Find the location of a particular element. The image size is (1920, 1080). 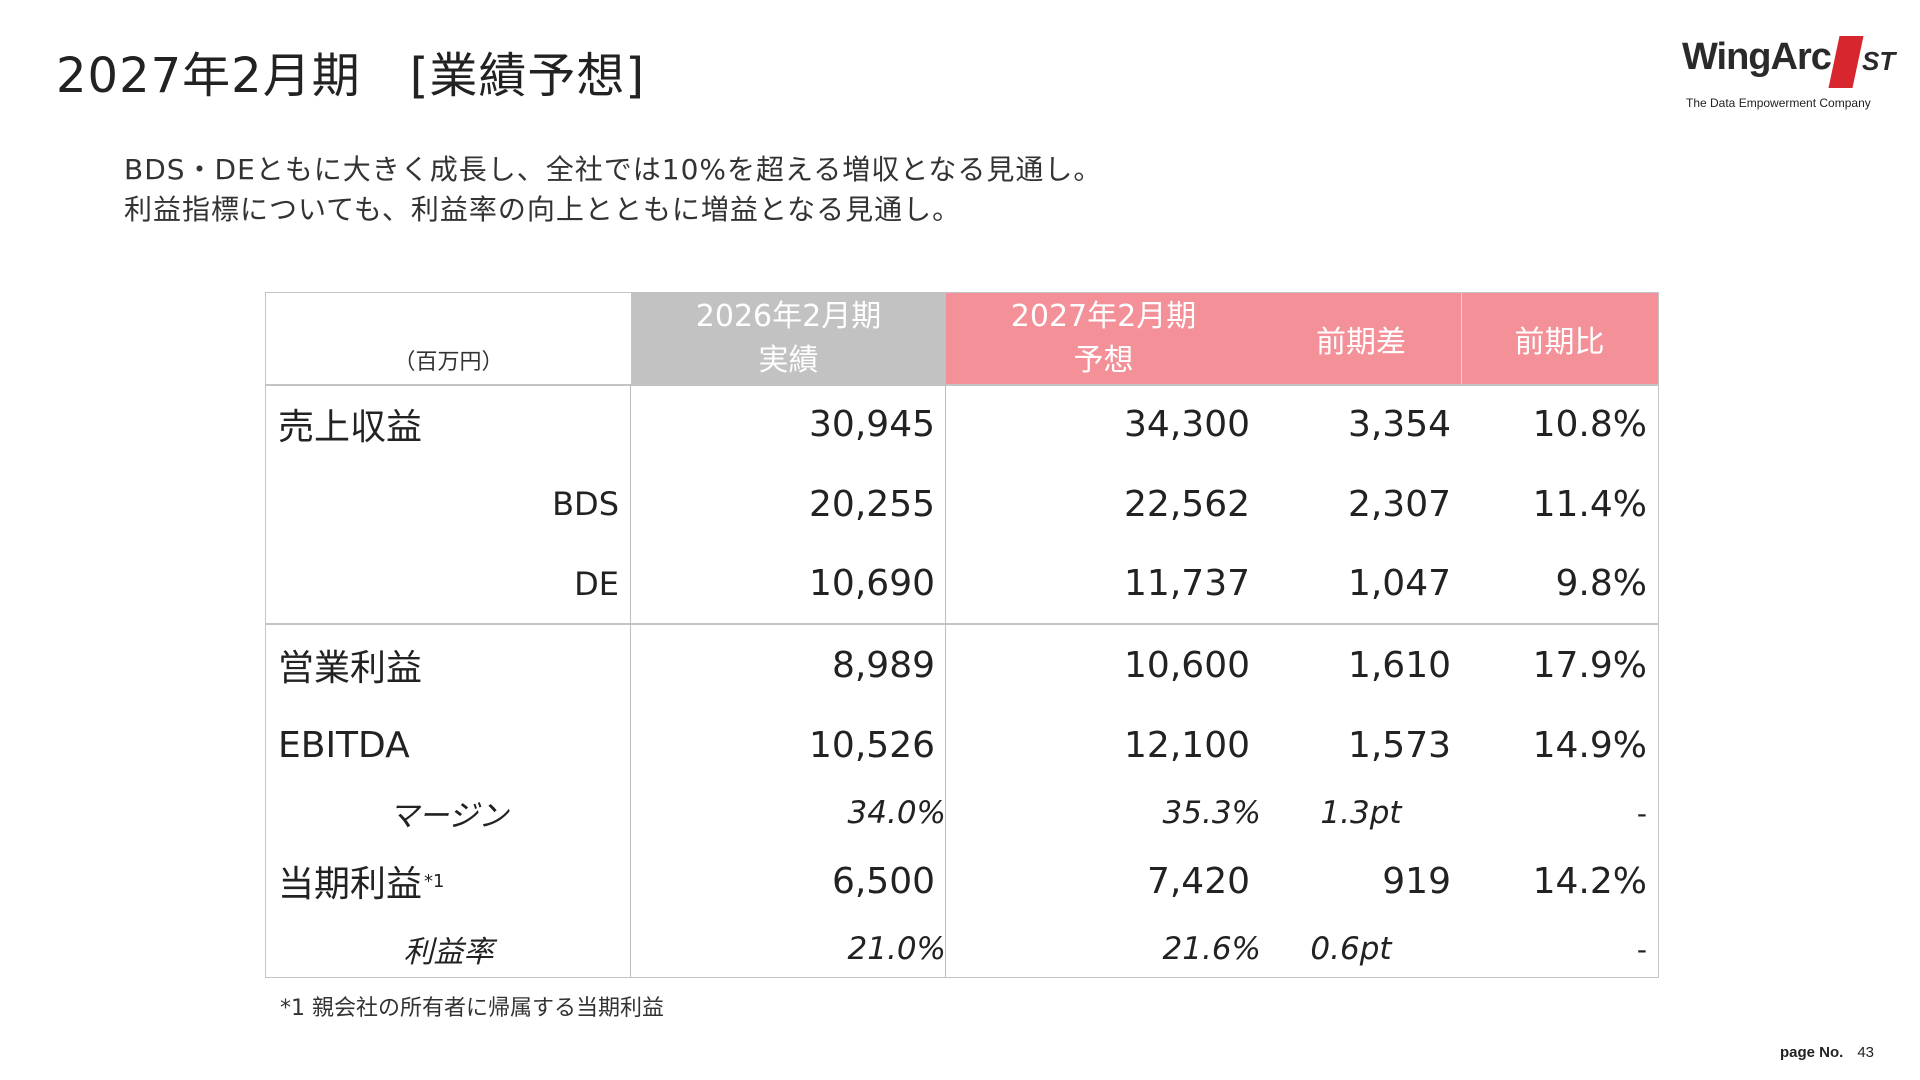

cell-diff: 1.3pt is located at coordinates (1361, 813).